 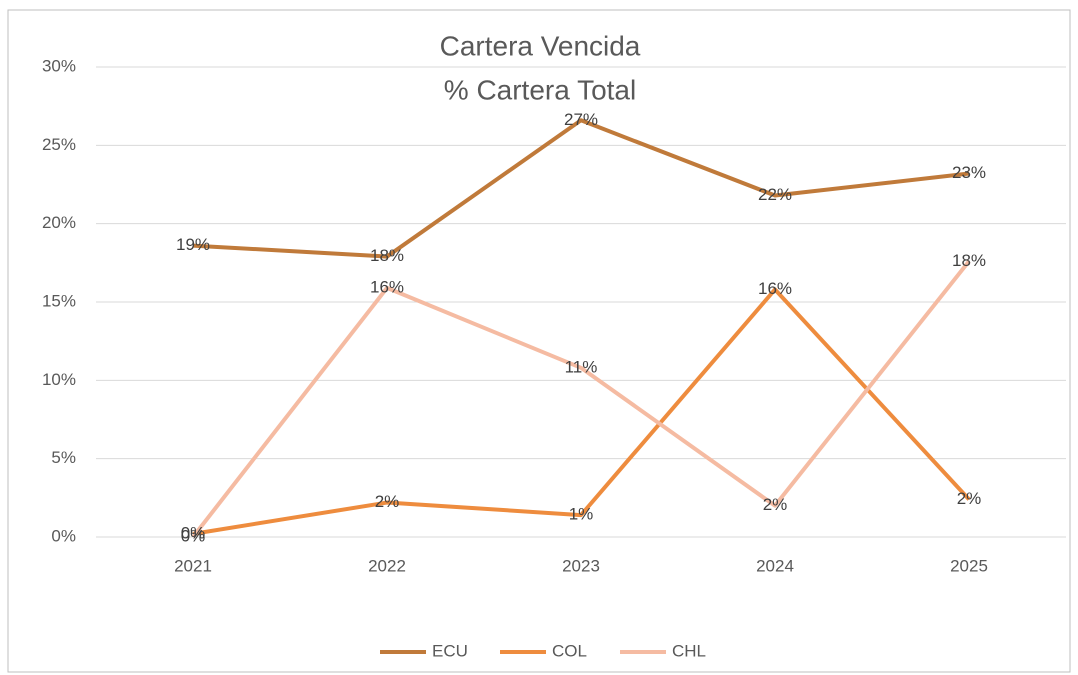 What do you see at coordinates (775, 194) in the screenshot?
I see `data-label: 22%` at bounding box center [775, 194].